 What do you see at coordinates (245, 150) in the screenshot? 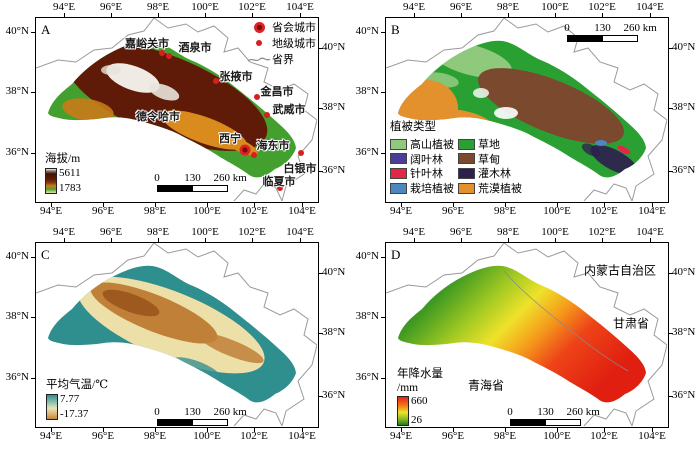
I see `capital-city-dot` at bounding box center [245, 150].